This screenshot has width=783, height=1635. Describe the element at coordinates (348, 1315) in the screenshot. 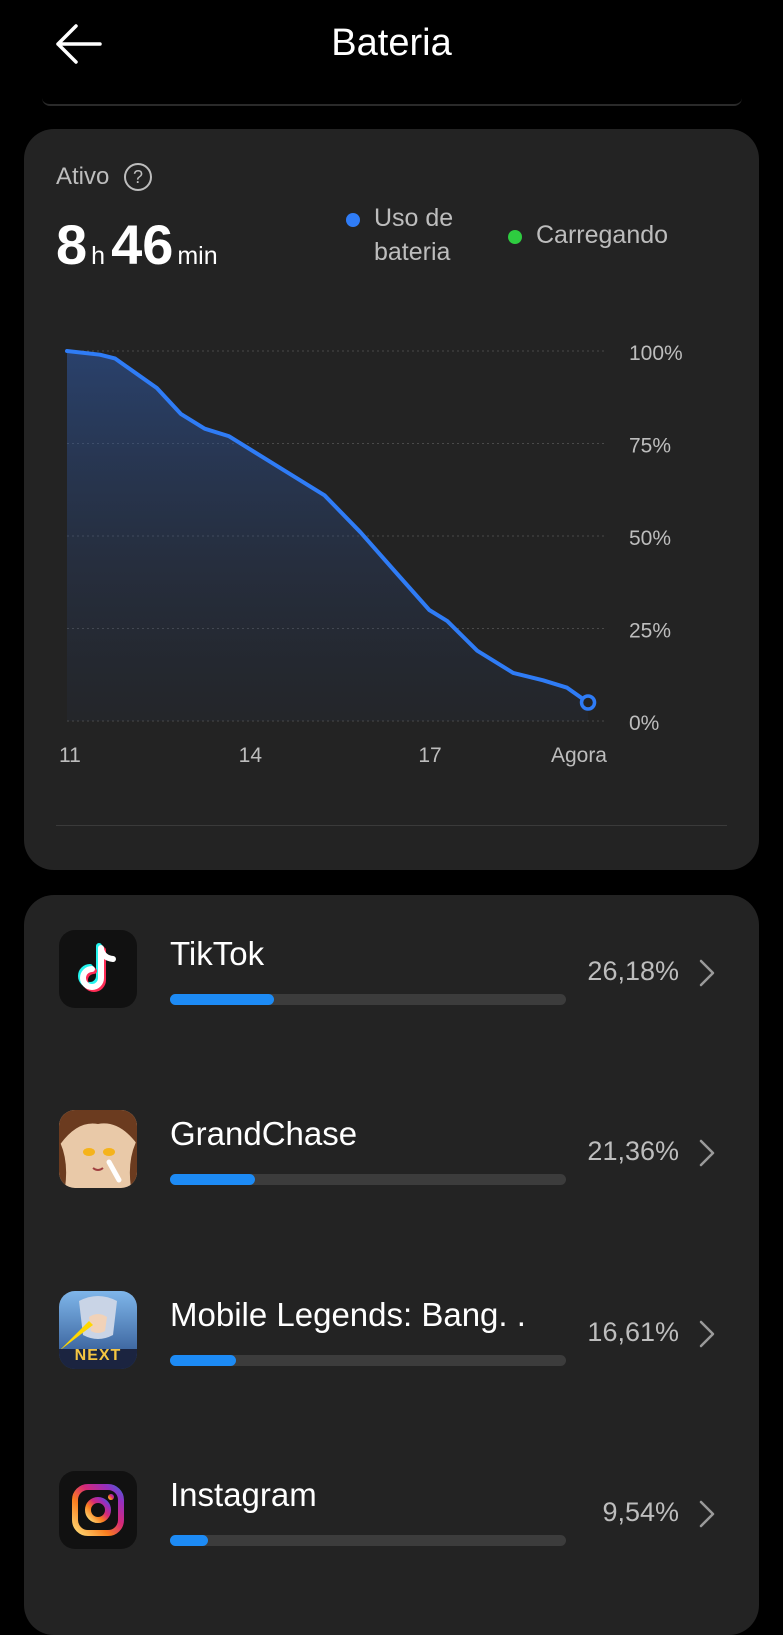

I see `app-name: Mobile Legends: Bang. .` at that location.